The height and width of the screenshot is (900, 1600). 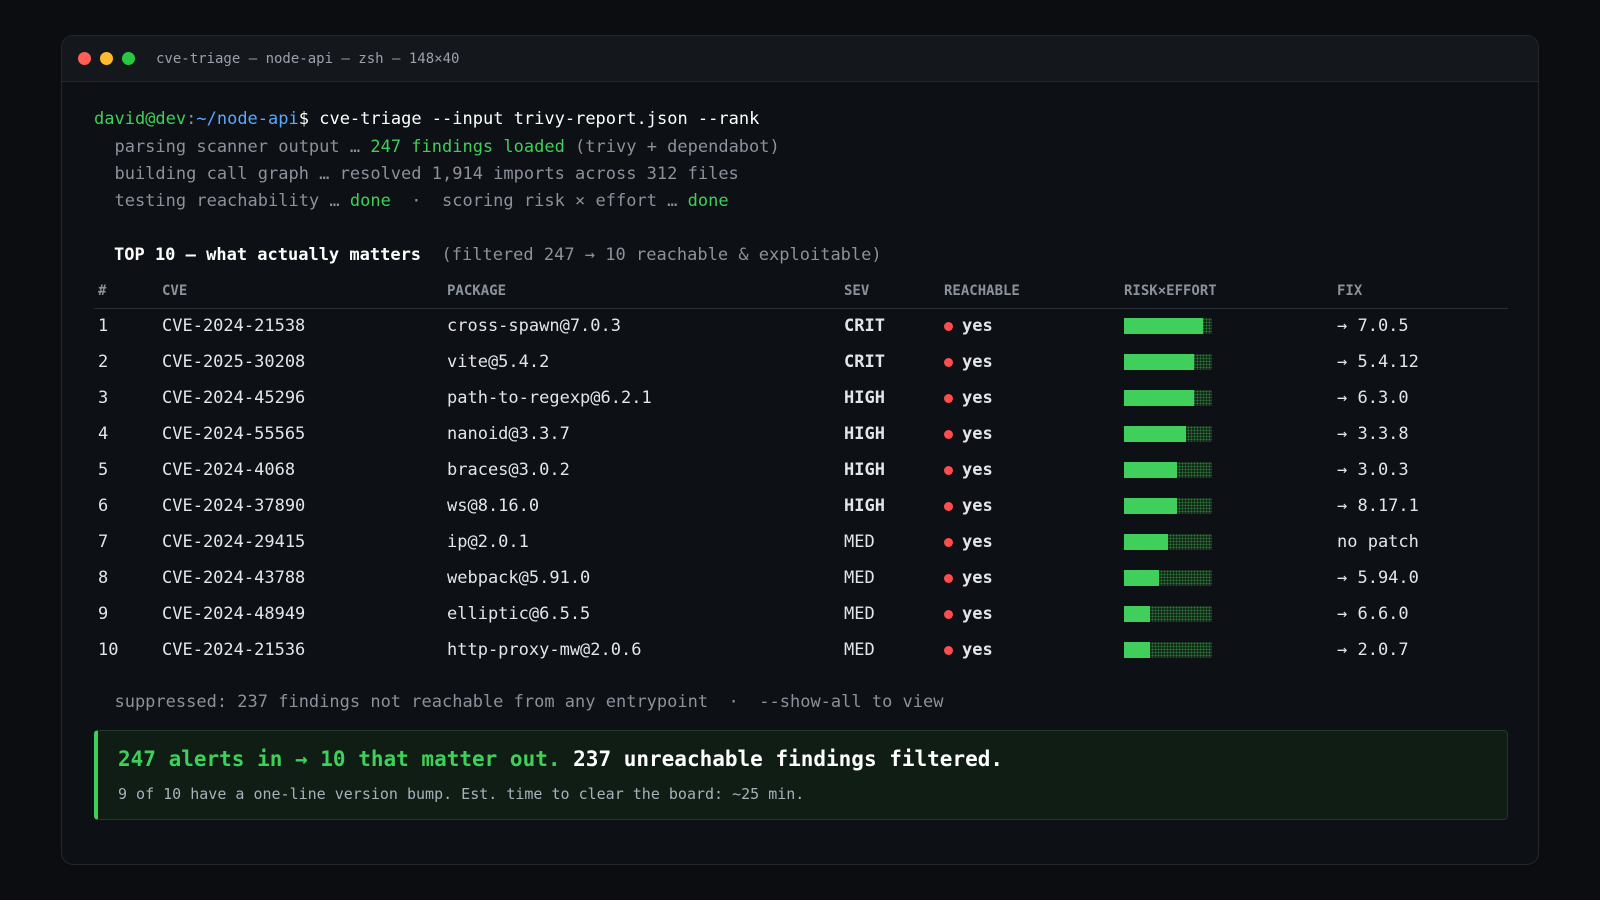 What do you see at coordinates (103, 614) in the screenshot?
I see `row-num: 9` at bounding box center [103, 614].